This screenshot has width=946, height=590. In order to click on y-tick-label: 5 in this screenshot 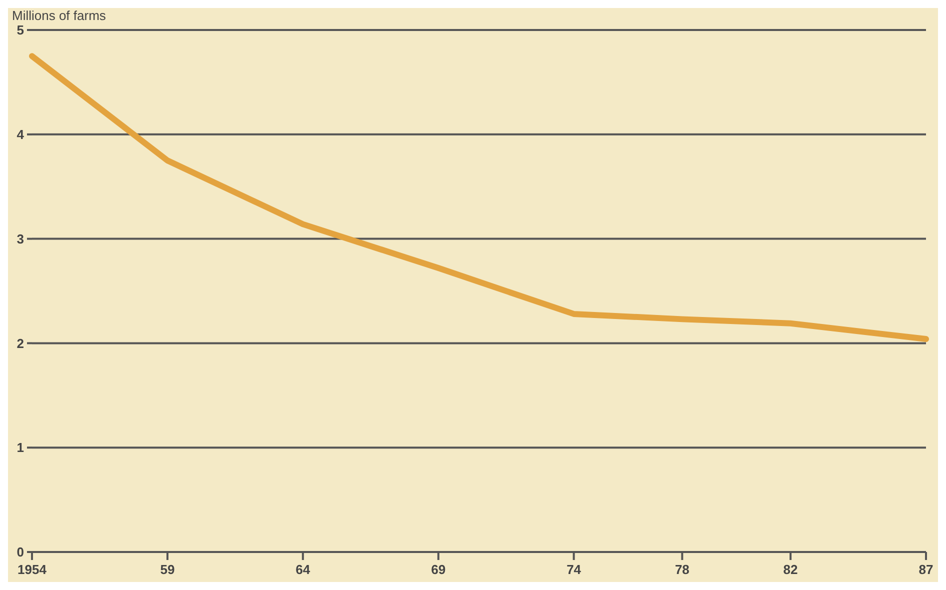, I will do `click(20, 30)`.